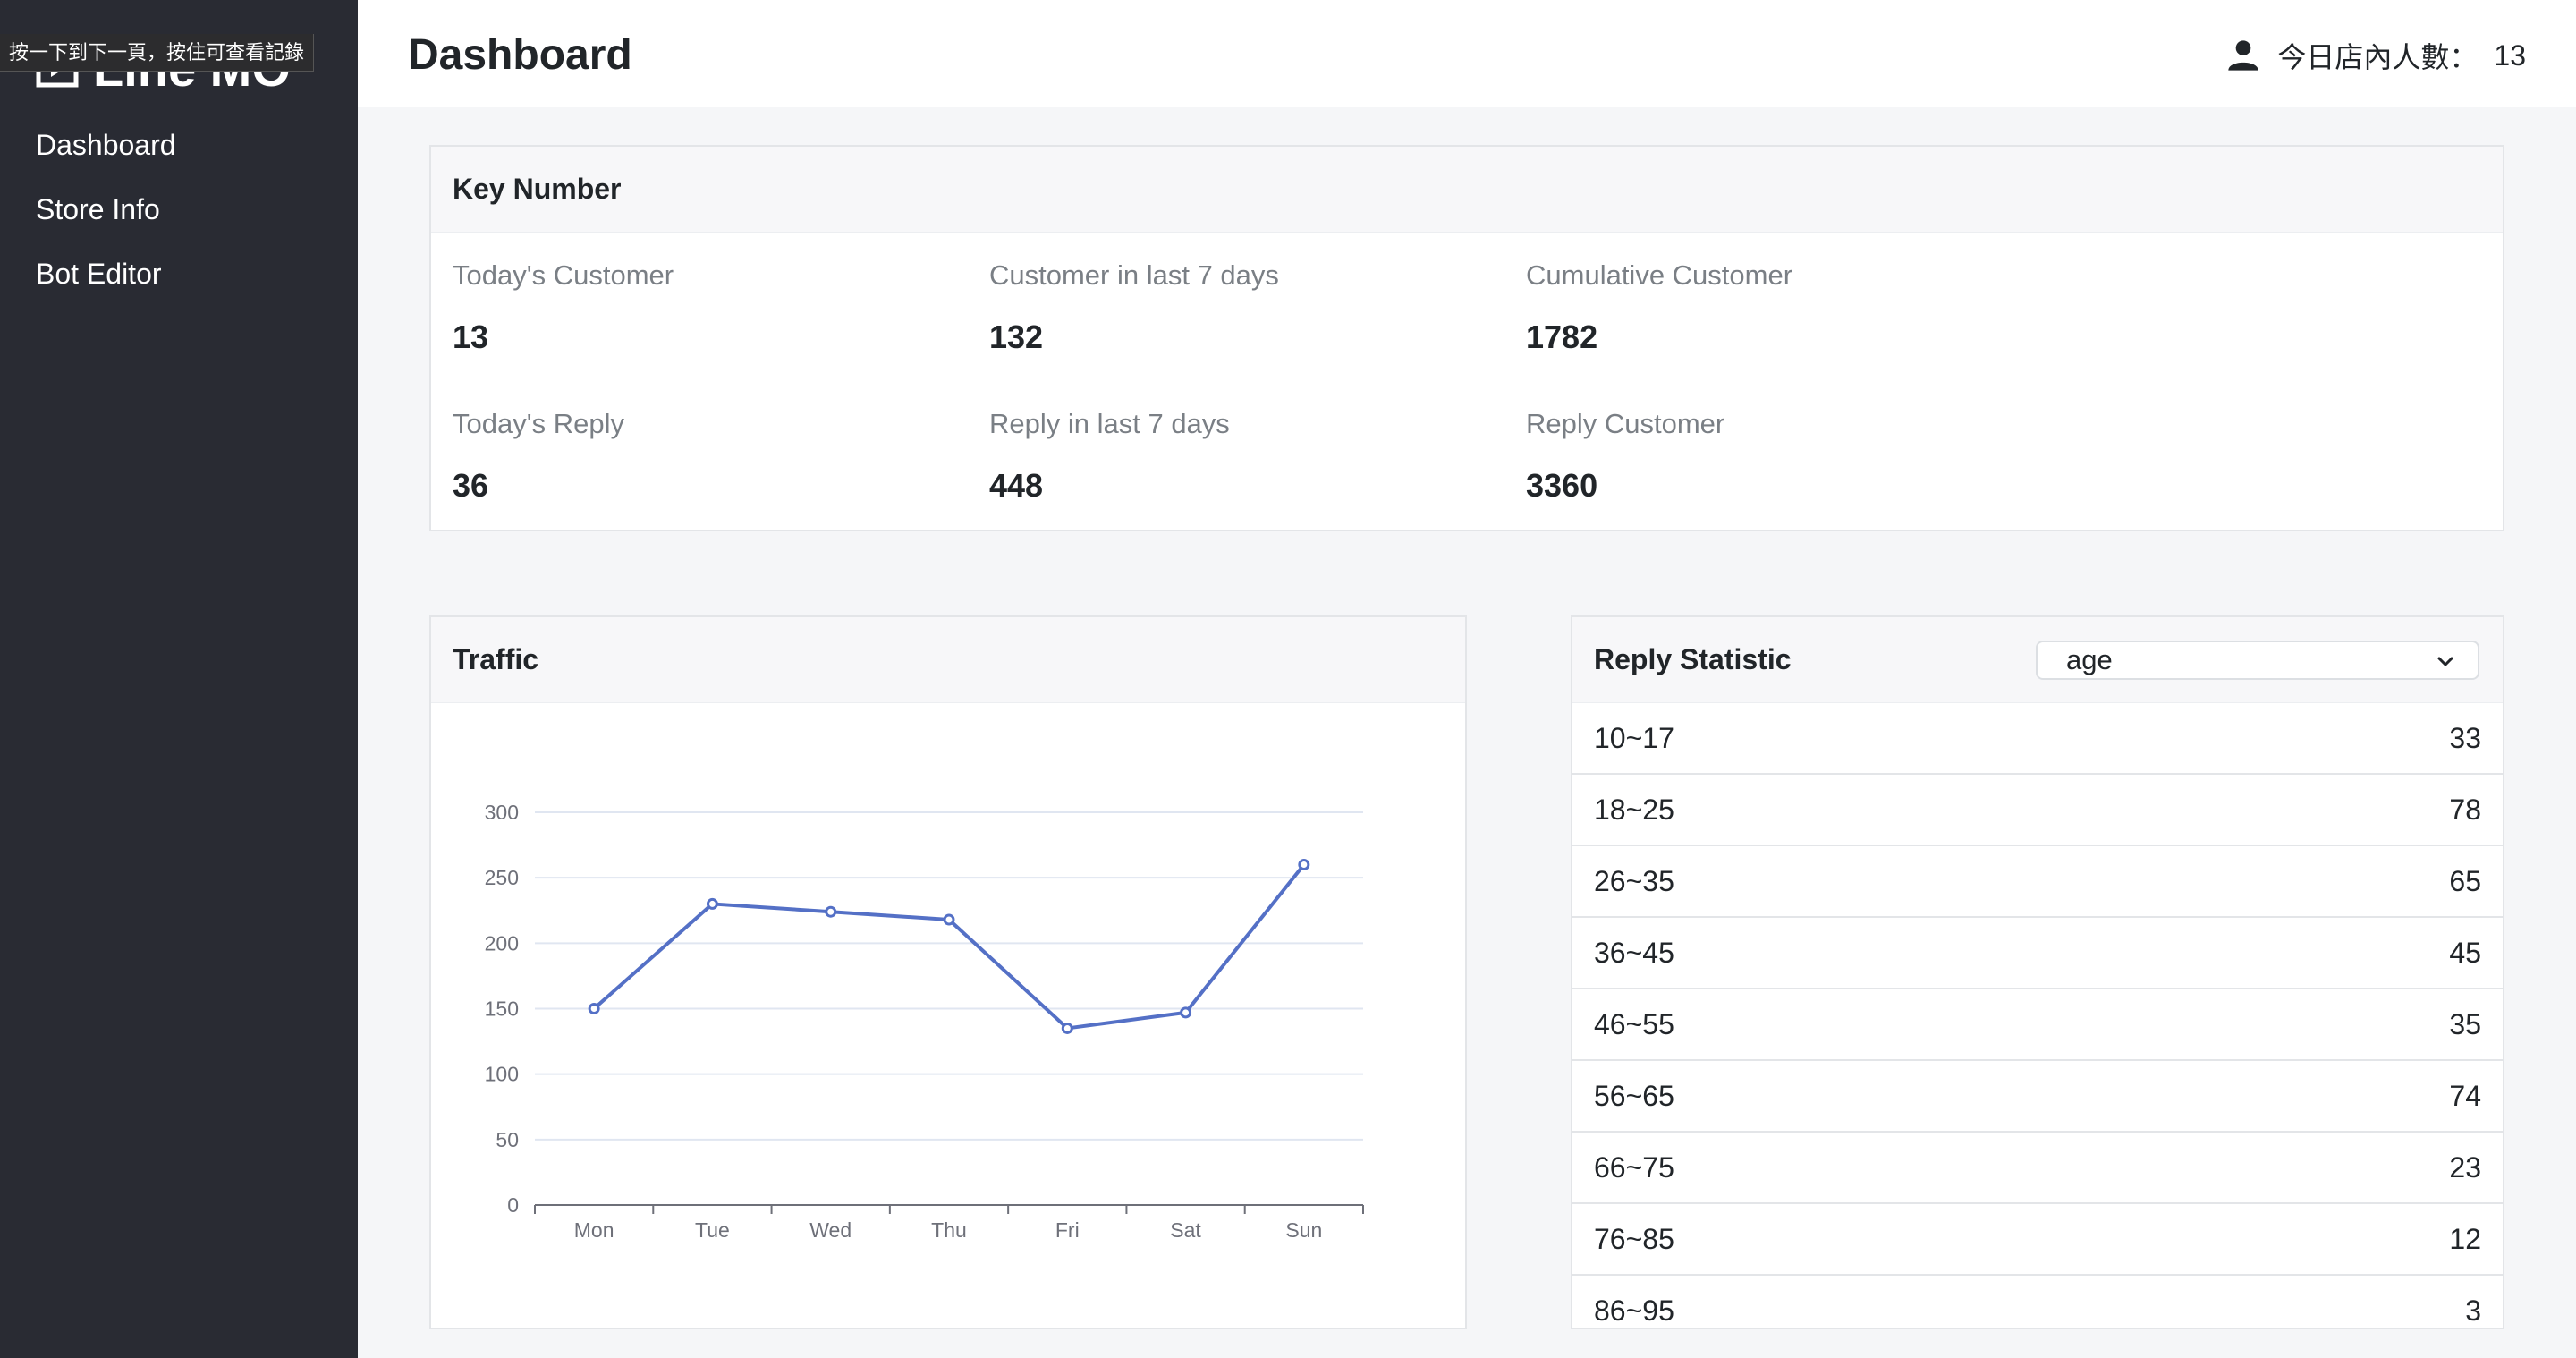  Describe the element at coordinates (99, 274) in the screenshot. I see `sidebar-item-bot-editor: Bot Editor` at that location.